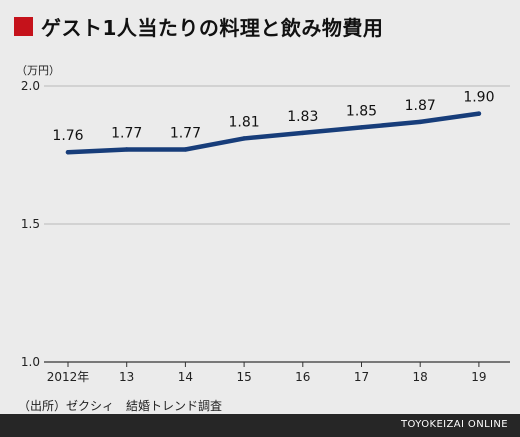 This screenshot has width=520, height=437. What do you see at coordinates (68, 377) in the screenshot?
I see `x-tick-label: 2012年` at bounding box center [68, 377].